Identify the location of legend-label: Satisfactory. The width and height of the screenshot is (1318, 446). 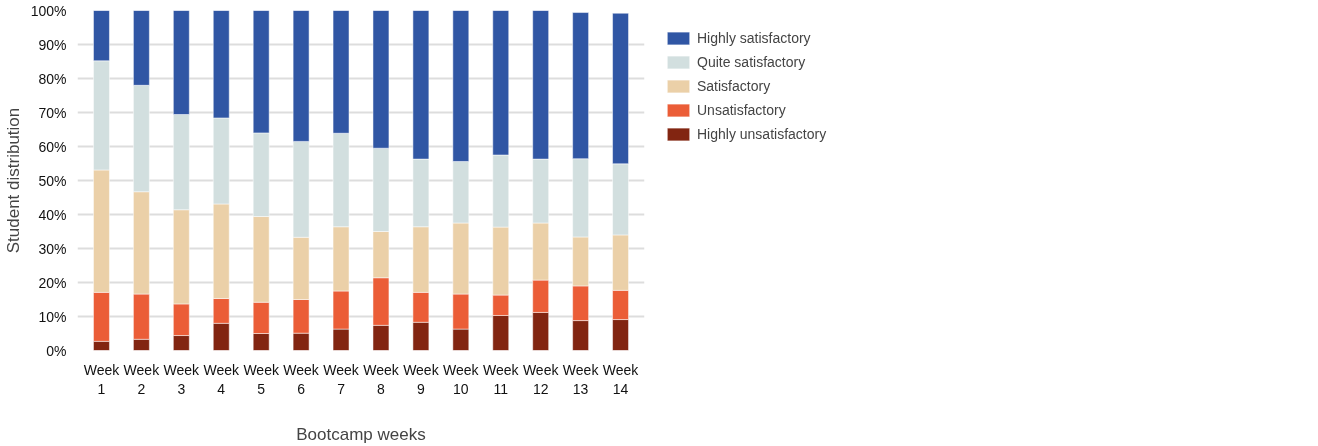
(734, 86).